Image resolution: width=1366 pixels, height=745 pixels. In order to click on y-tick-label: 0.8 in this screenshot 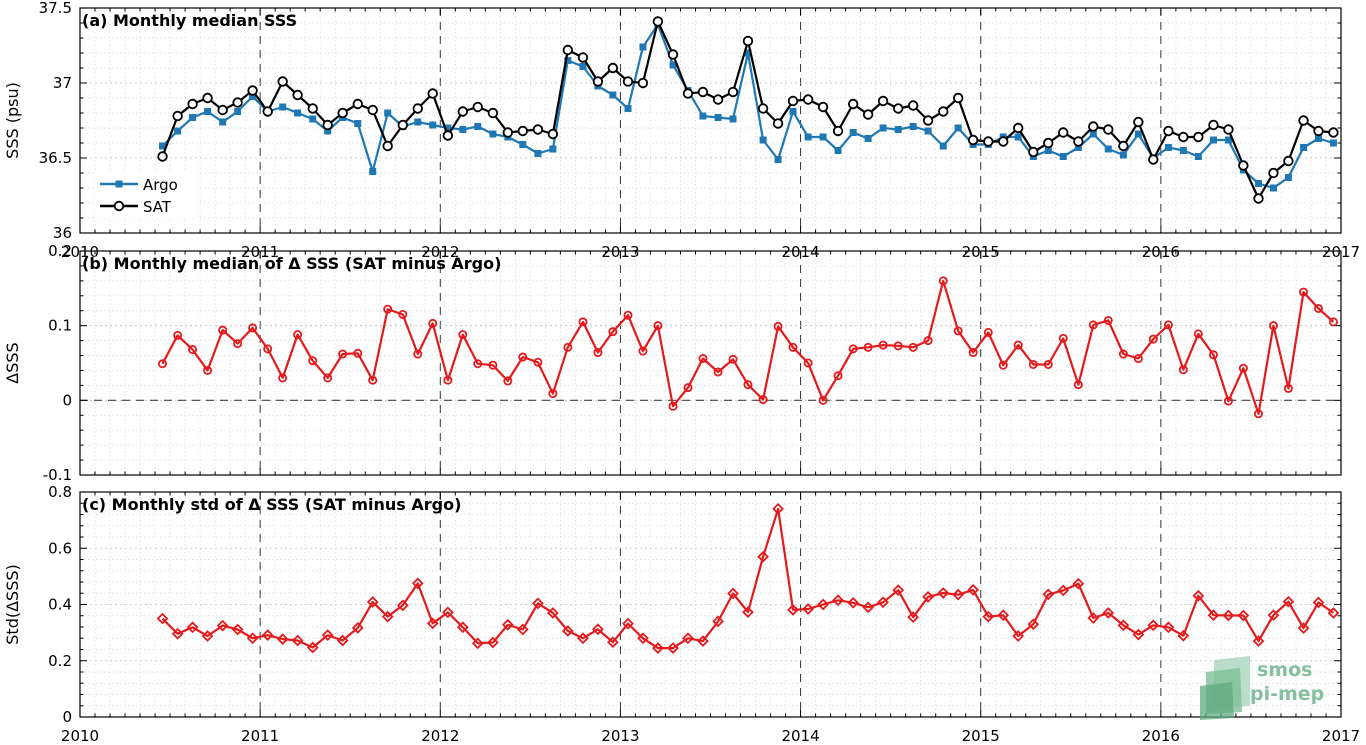, I will do `click(60, 492)`.